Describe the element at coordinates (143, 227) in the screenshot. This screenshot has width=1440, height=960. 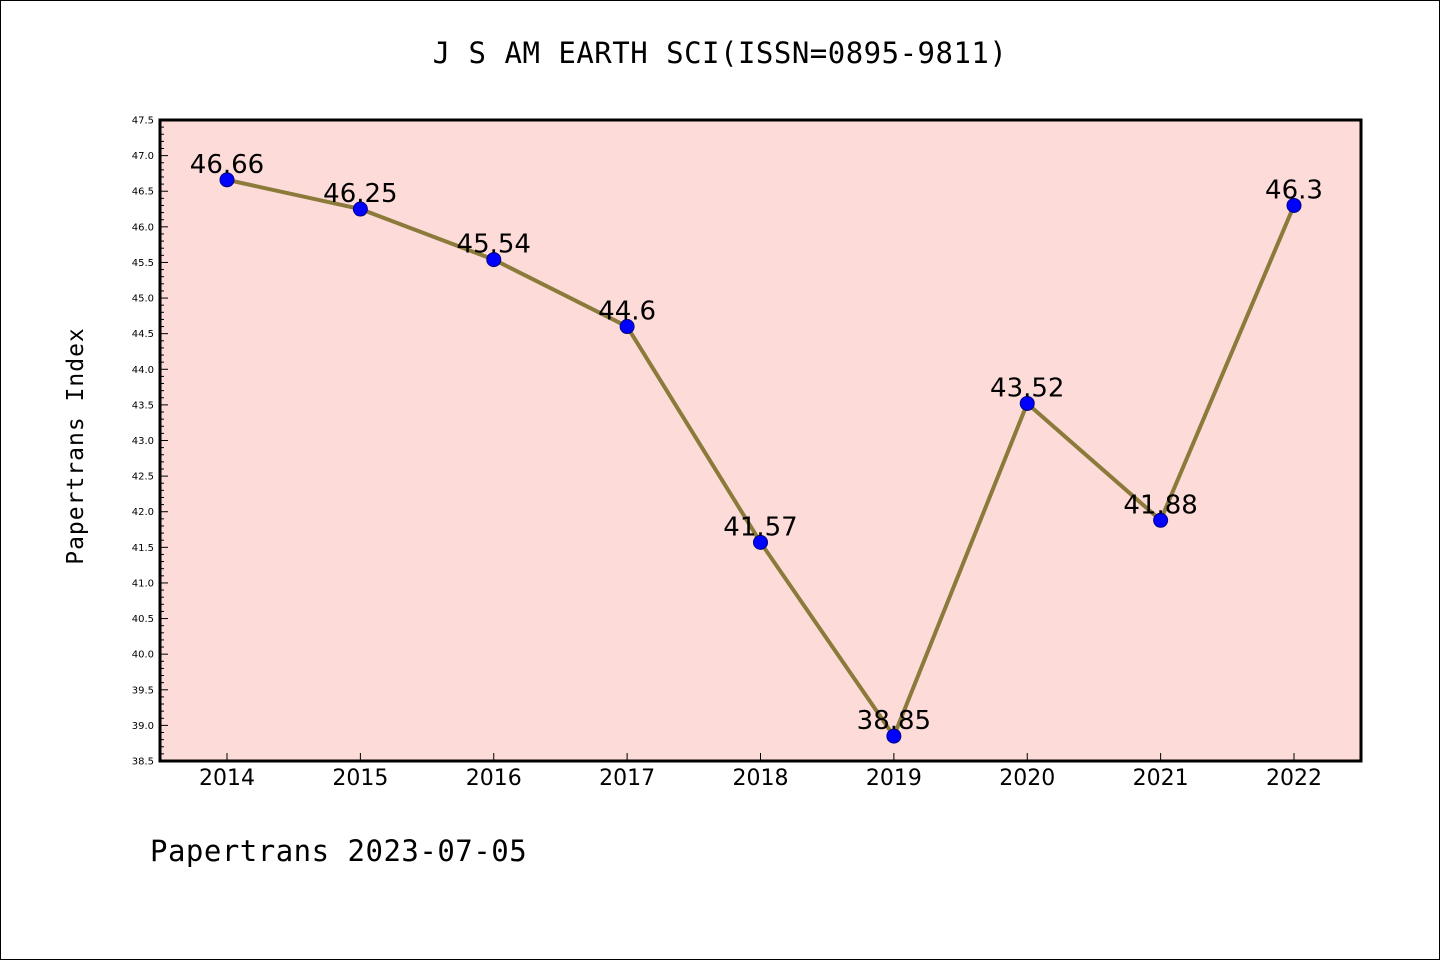
I see `y-tick-label: 46.0` at that location.